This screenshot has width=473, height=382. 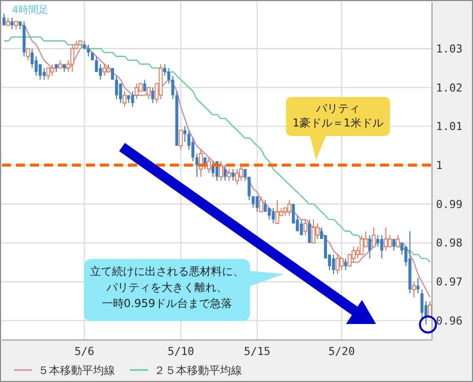 What do you see at coordinates (449, 127) in the screenshot?
I see `y-tick-label: 1.01` at bounding box center [449, 127].